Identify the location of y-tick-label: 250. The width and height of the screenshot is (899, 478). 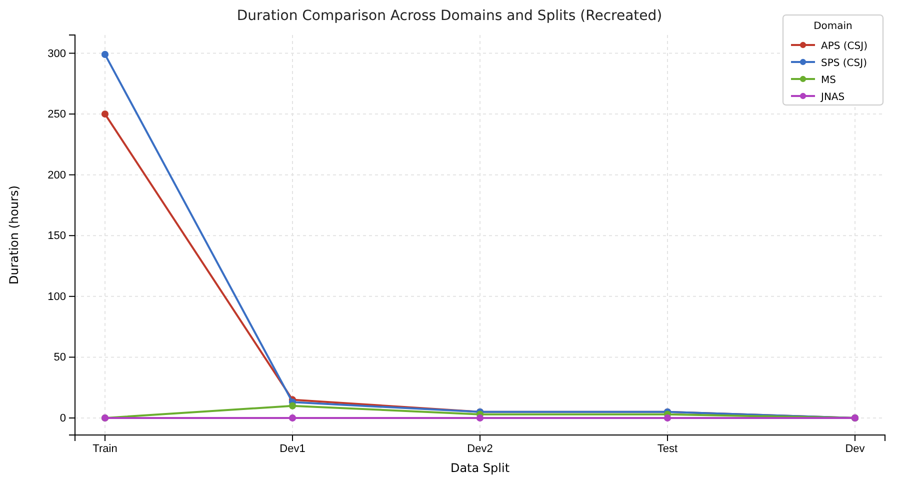
(57, 114).